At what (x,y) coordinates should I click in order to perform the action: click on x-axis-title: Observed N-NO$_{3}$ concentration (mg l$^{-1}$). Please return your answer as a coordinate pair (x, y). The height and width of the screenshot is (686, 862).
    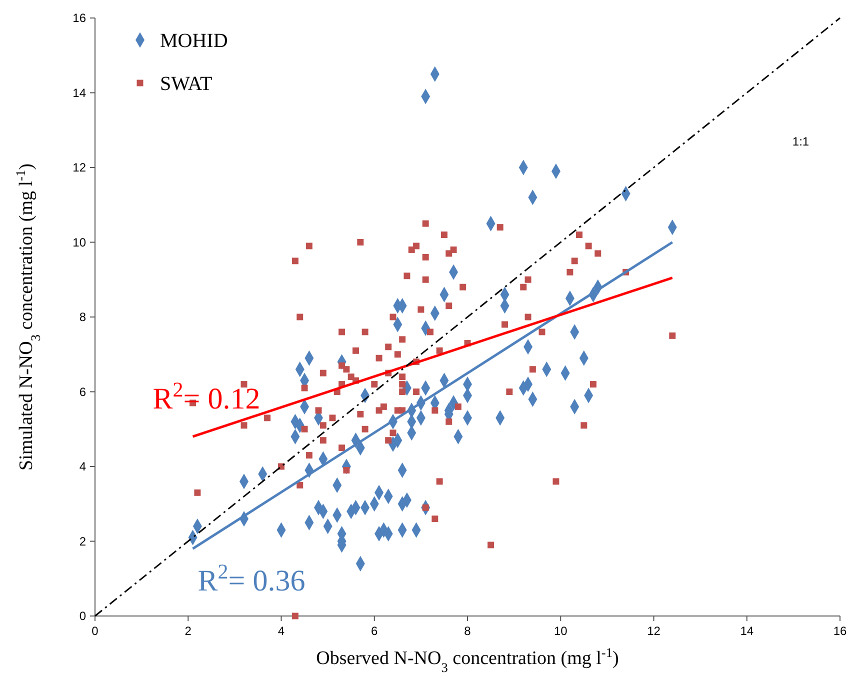
    Looking at the image, I should click on (467, 659).